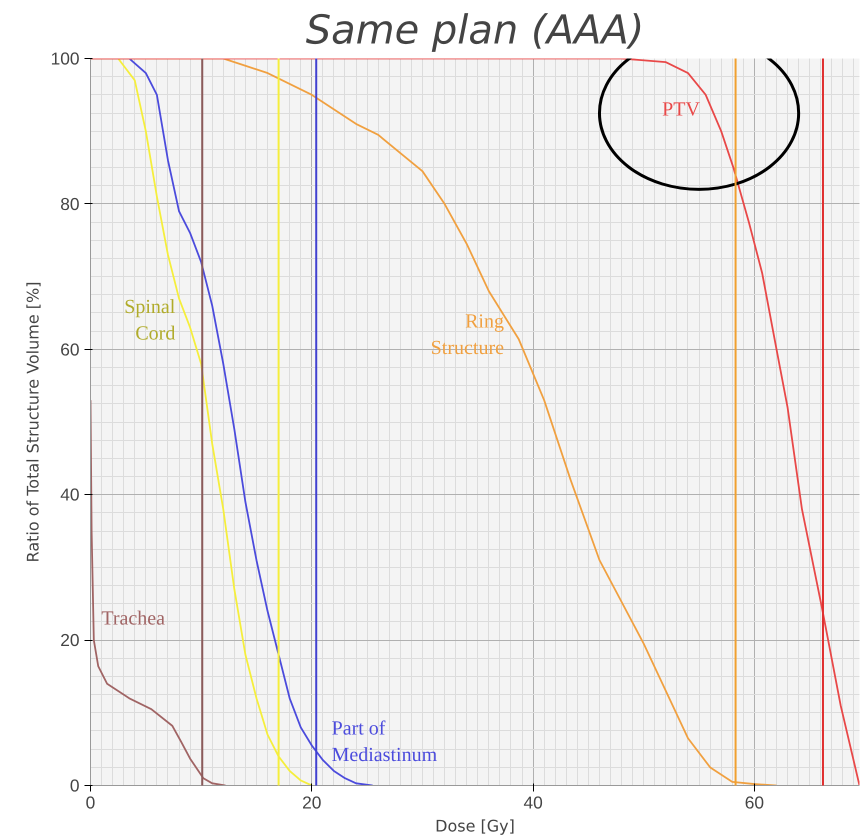 This screenshot has height=838, width=863. I want to click on series-label: Part of Mediastinum, so click(385, 742).